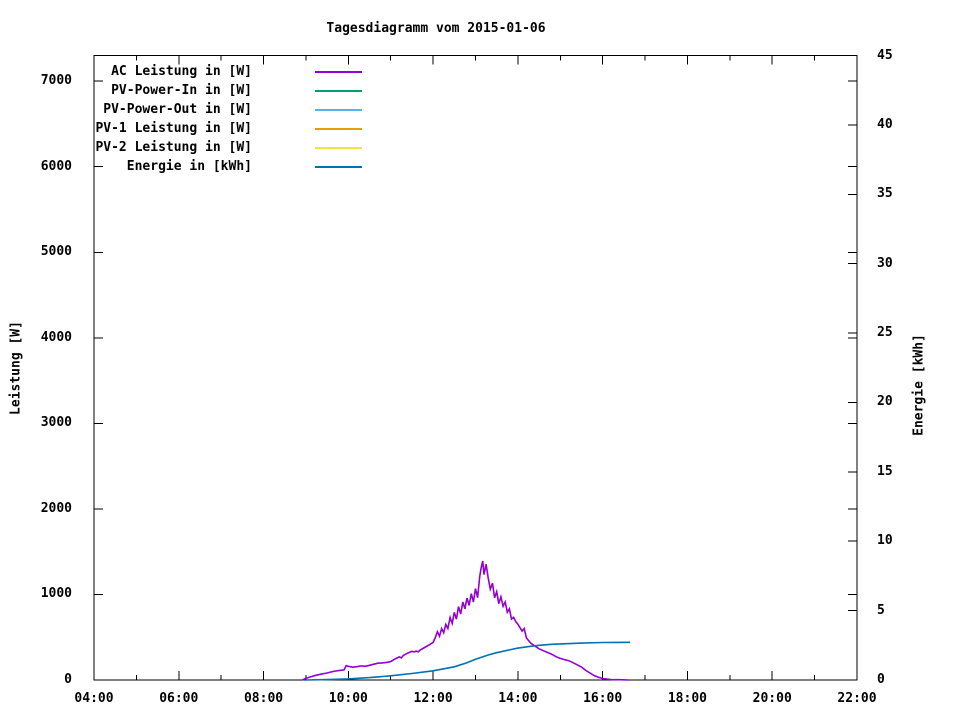 This screenshot has height=720, width=960. What do you see at coordinates (68, 679) in the screenshot?
I see `y-left-tick-label: 0` at bounding box center [68, 679].